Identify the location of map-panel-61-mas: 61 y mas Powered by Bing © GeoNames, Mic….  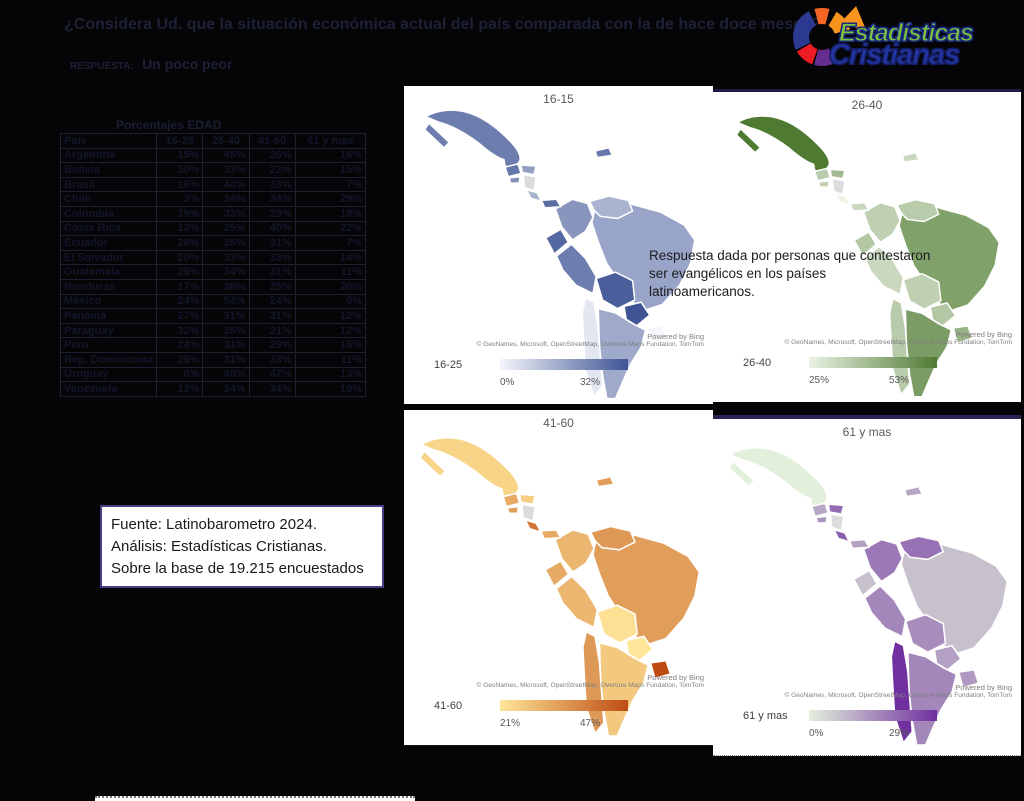
(867, 585).